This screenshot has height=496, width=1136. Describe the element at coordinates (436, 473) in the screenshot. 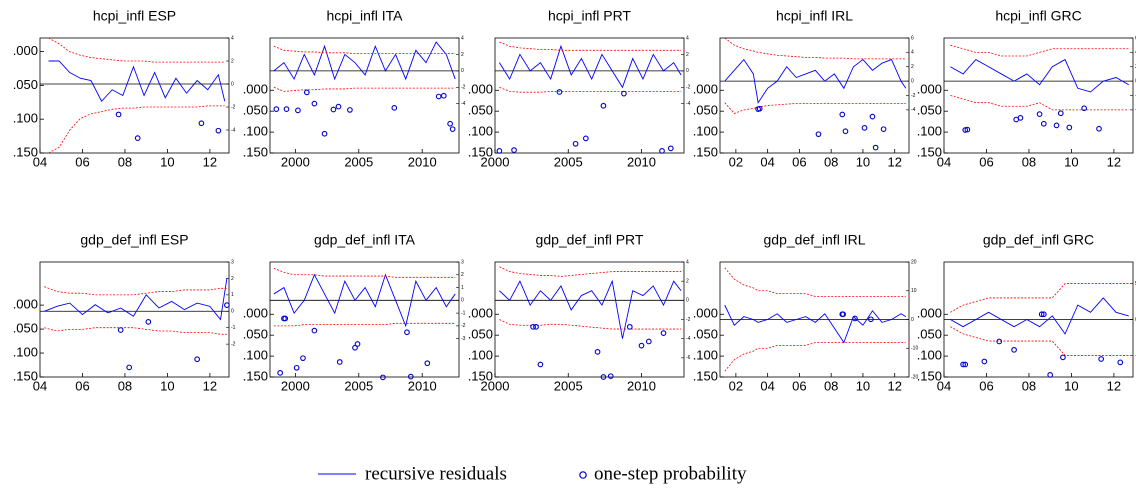

I see `legend-label: recursive residuals` at that location.